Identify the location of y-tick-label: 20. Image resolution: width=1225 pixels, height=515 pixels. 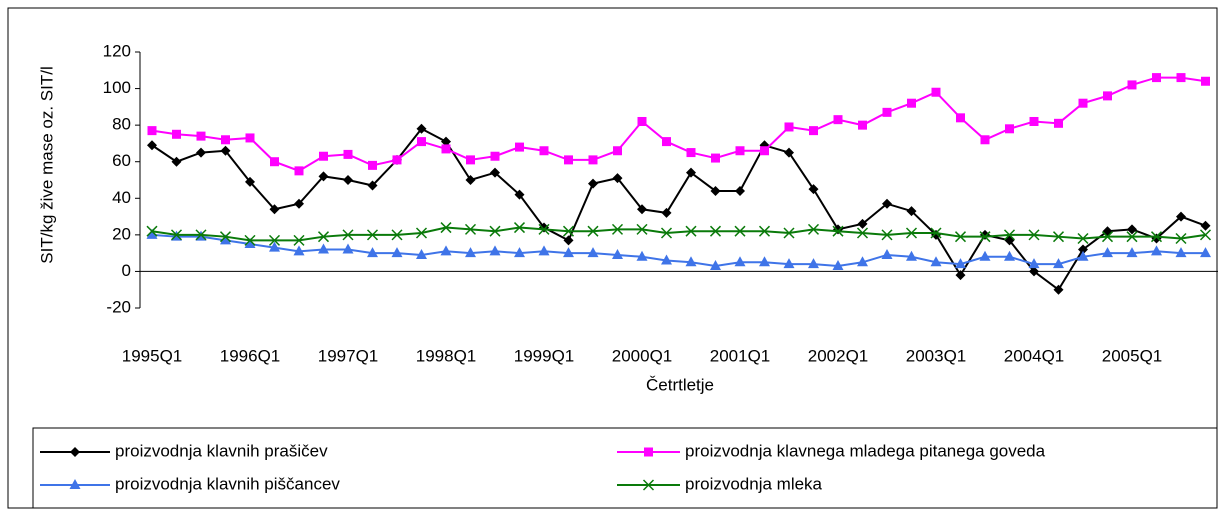
(121, 233).